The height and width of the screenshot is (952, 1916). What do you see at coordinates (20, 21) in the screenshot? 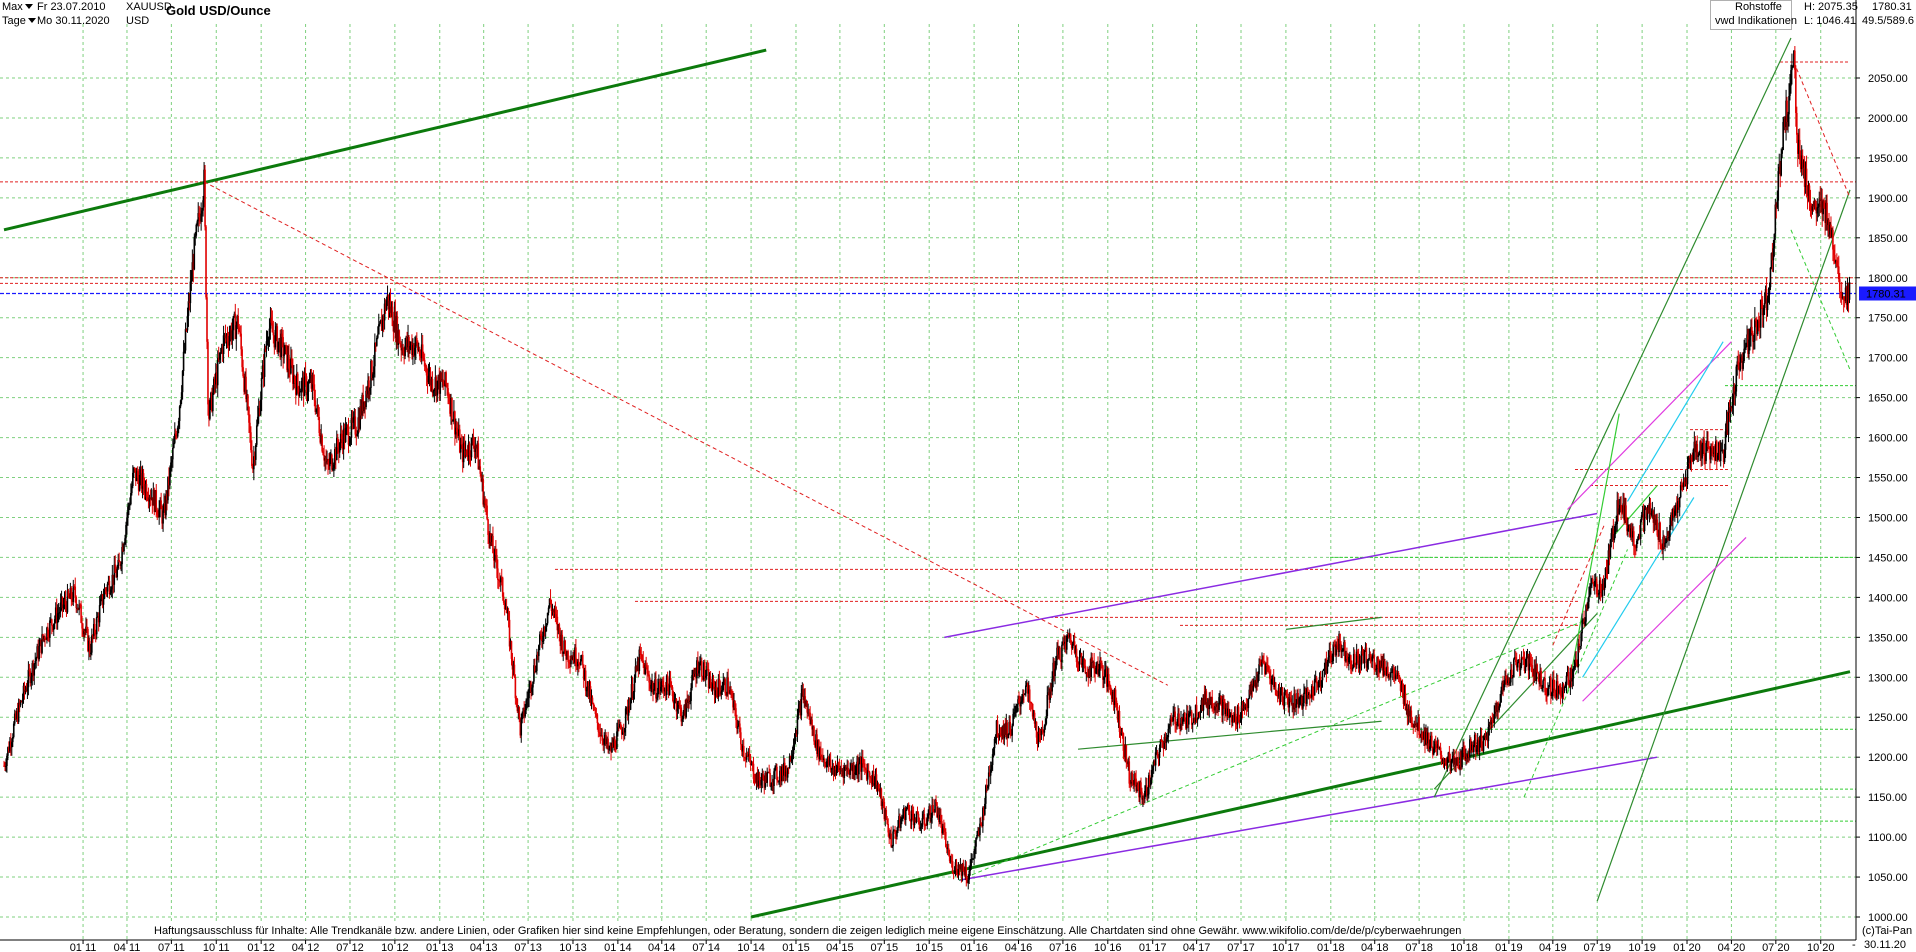
I see `interval-selector: Tage` at bounding box center [20, 21].